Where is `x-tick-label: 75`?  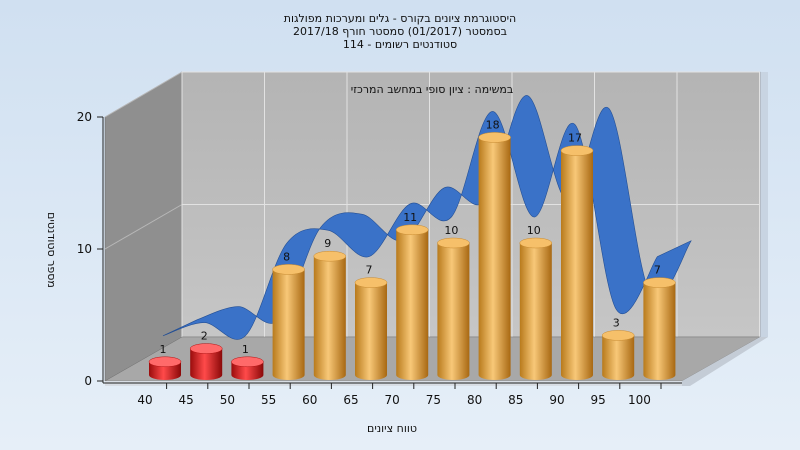 x-tick-label: 75 is located at coordinates (433, 400).